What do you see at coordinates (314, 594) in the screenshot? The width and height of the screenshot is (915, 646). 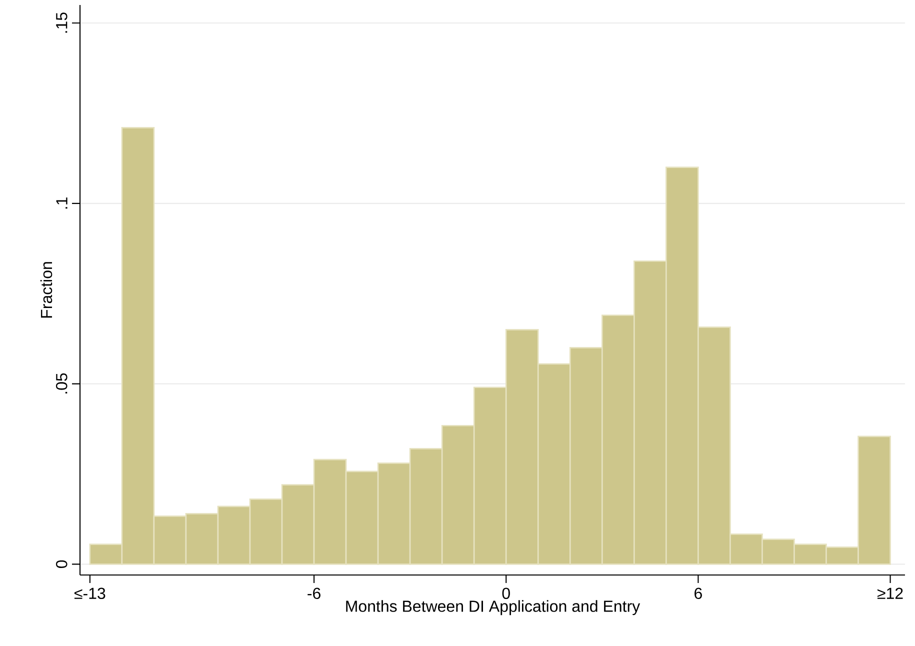 I see `x-tick-label: -6` at bounding box center [314, 594].